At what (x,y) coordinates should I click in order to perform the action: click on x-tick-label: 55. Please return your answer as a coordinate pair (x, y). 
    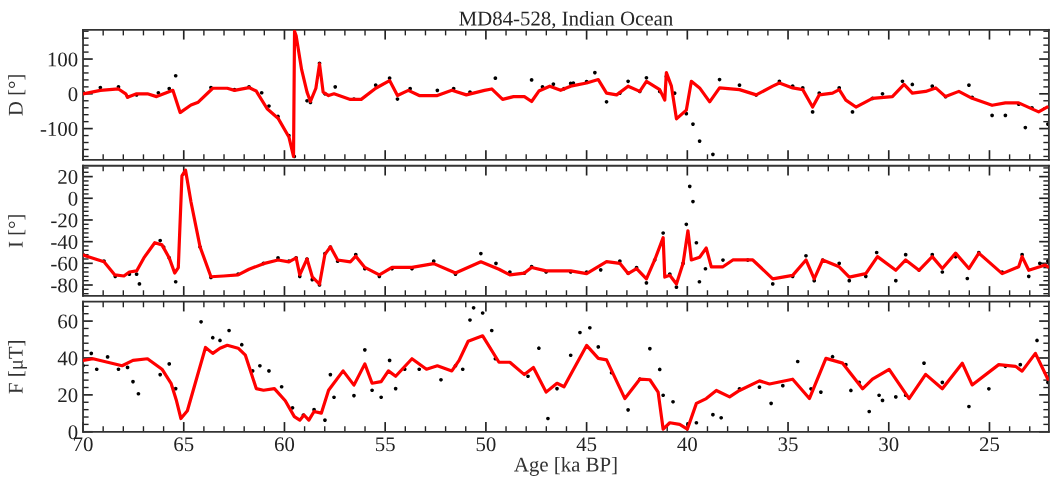
    Looking at the image, I should click on (385, 444).